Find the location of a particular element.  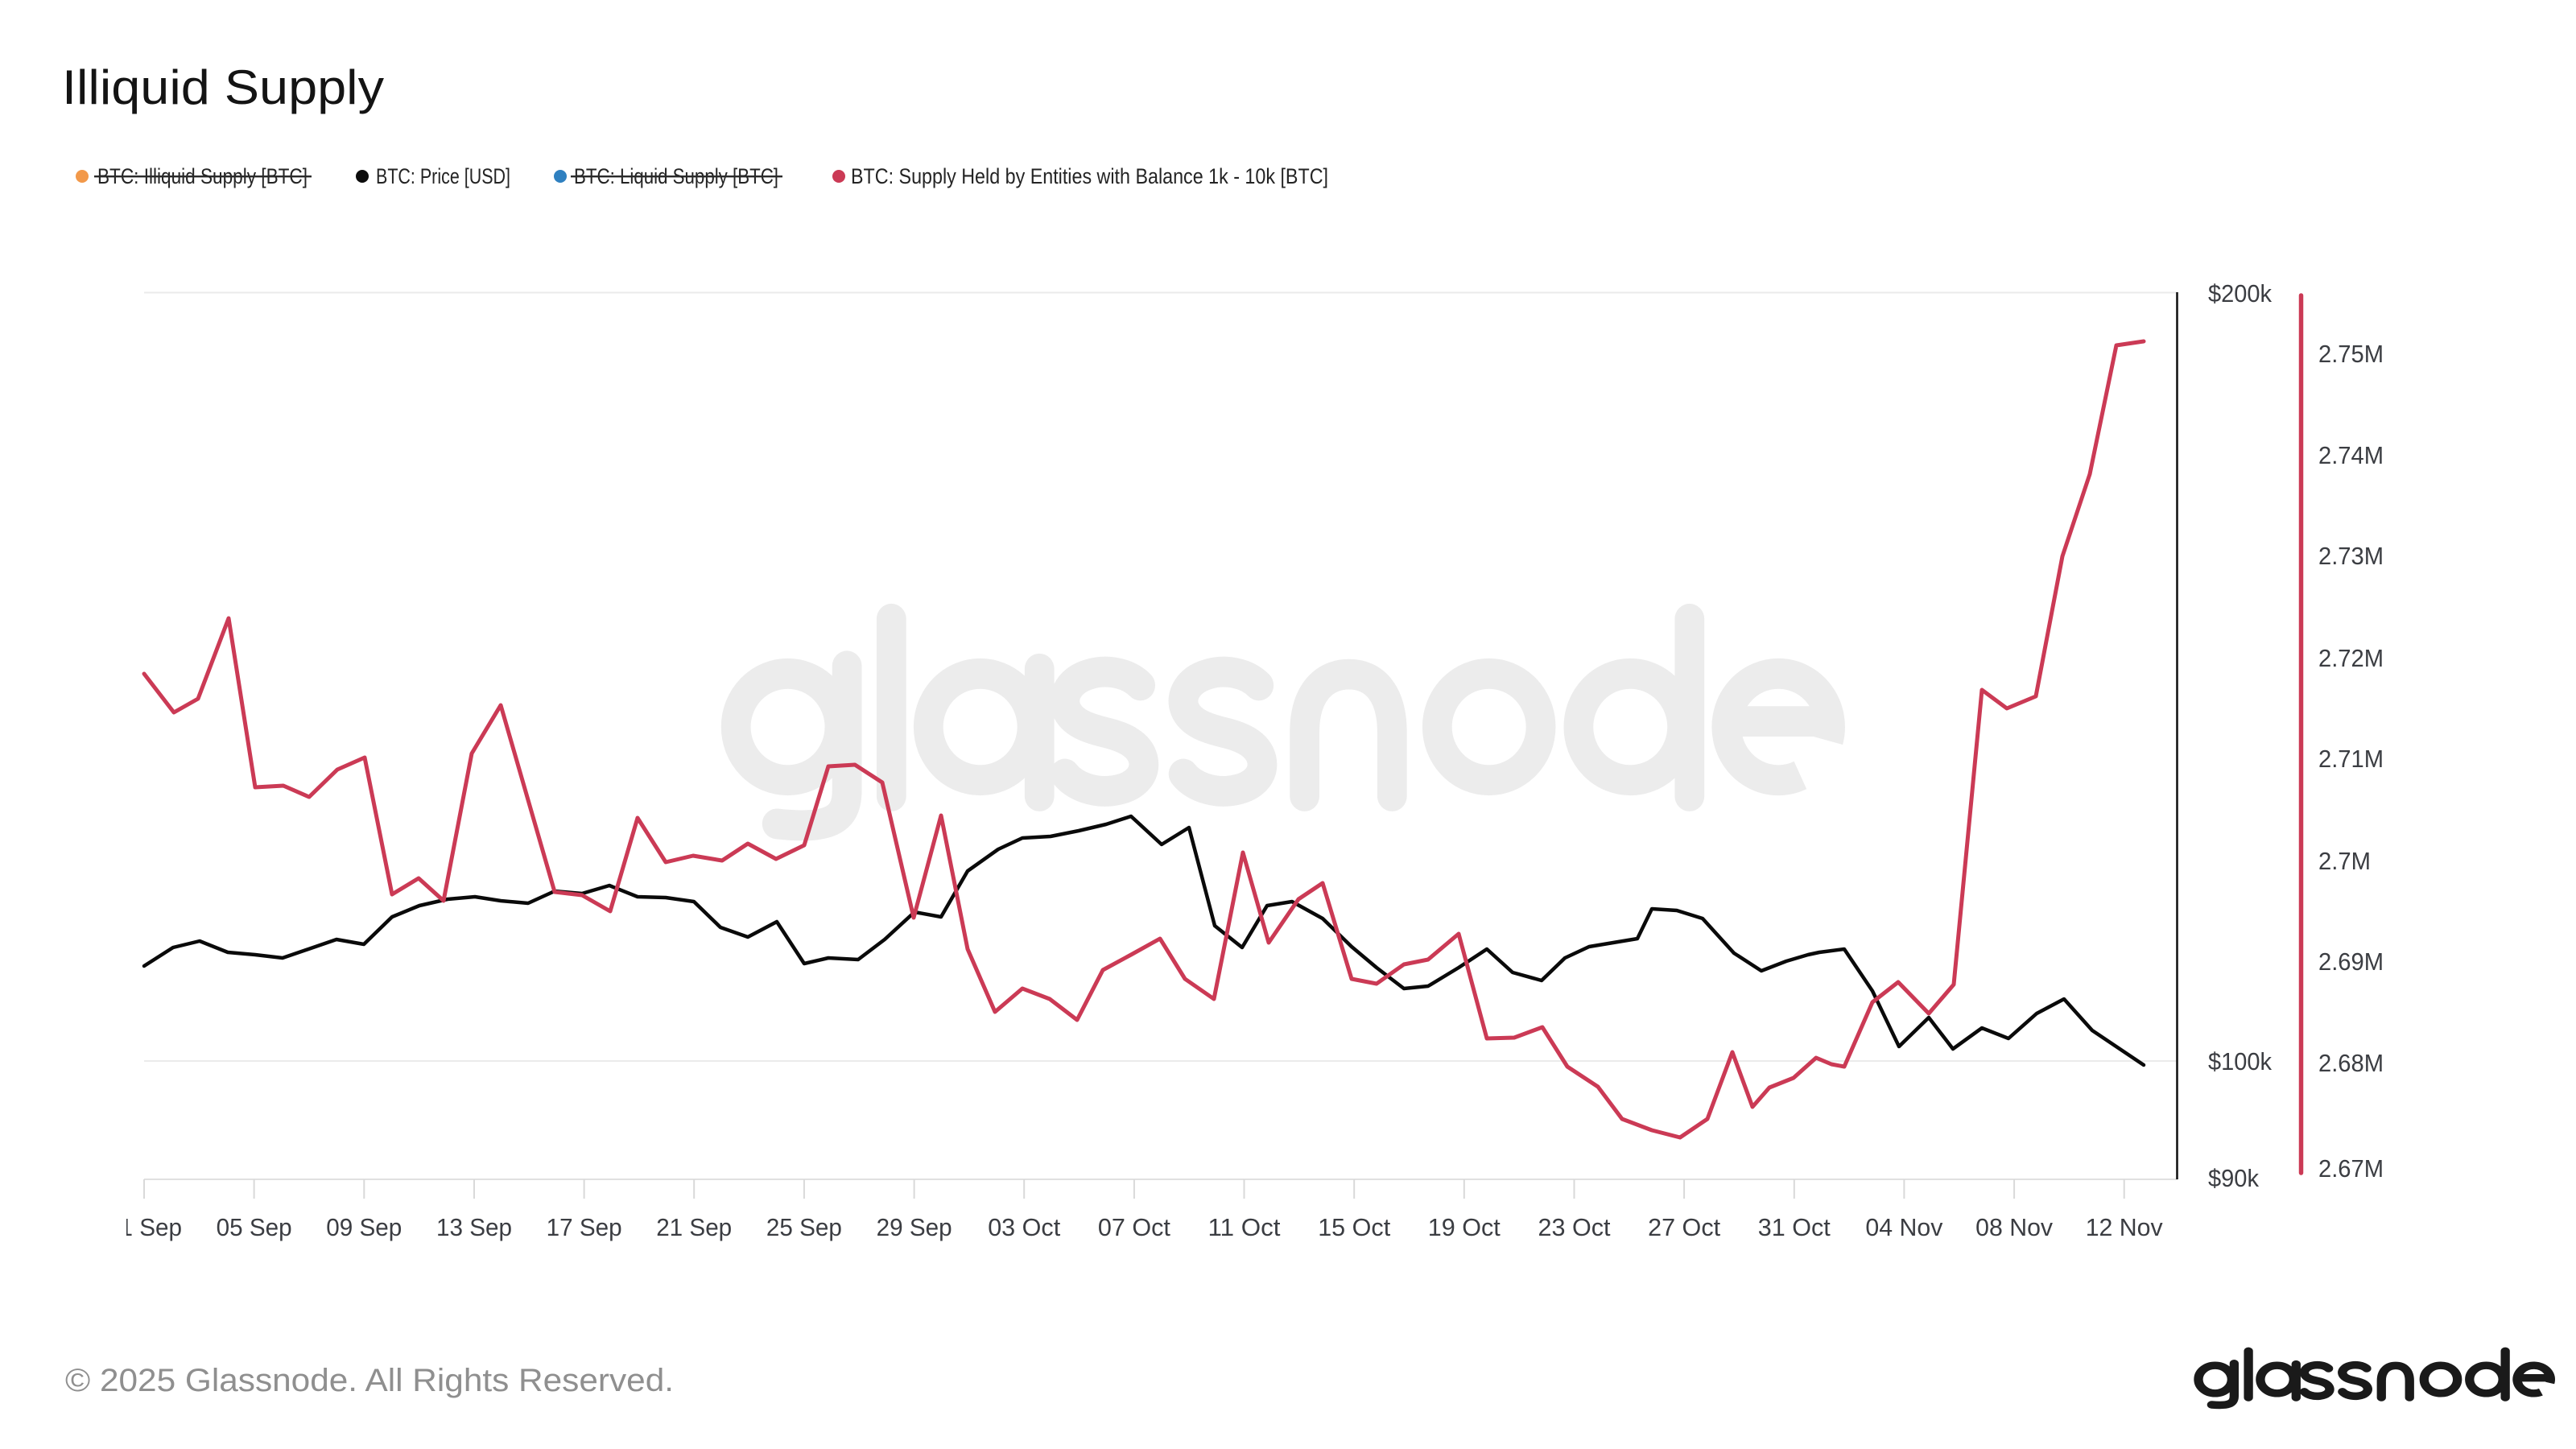

svg-text: 12 Nov is located at coordinates (2124, 1227).